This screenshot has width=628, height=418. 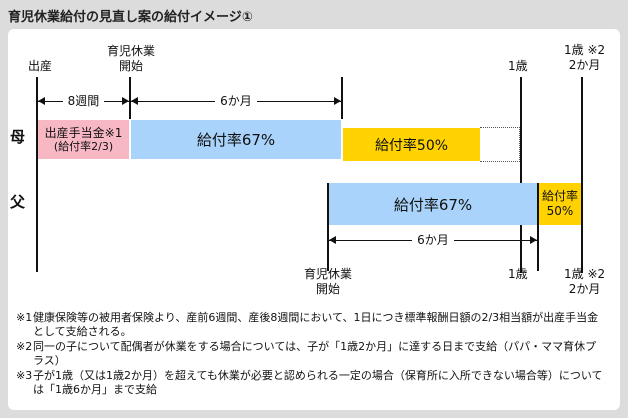 I want to click on row-label-father: 父, so click(x=18, y=202).